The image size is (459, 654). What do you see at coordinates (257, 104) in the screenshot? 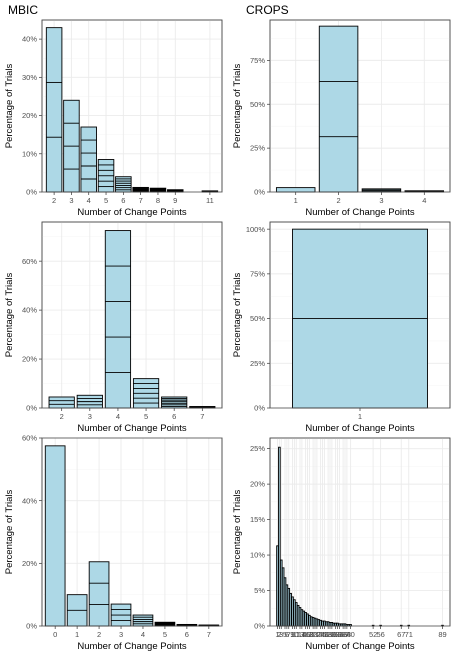
I see `y-tick-label: 50%` at bounding box center [257, 104].